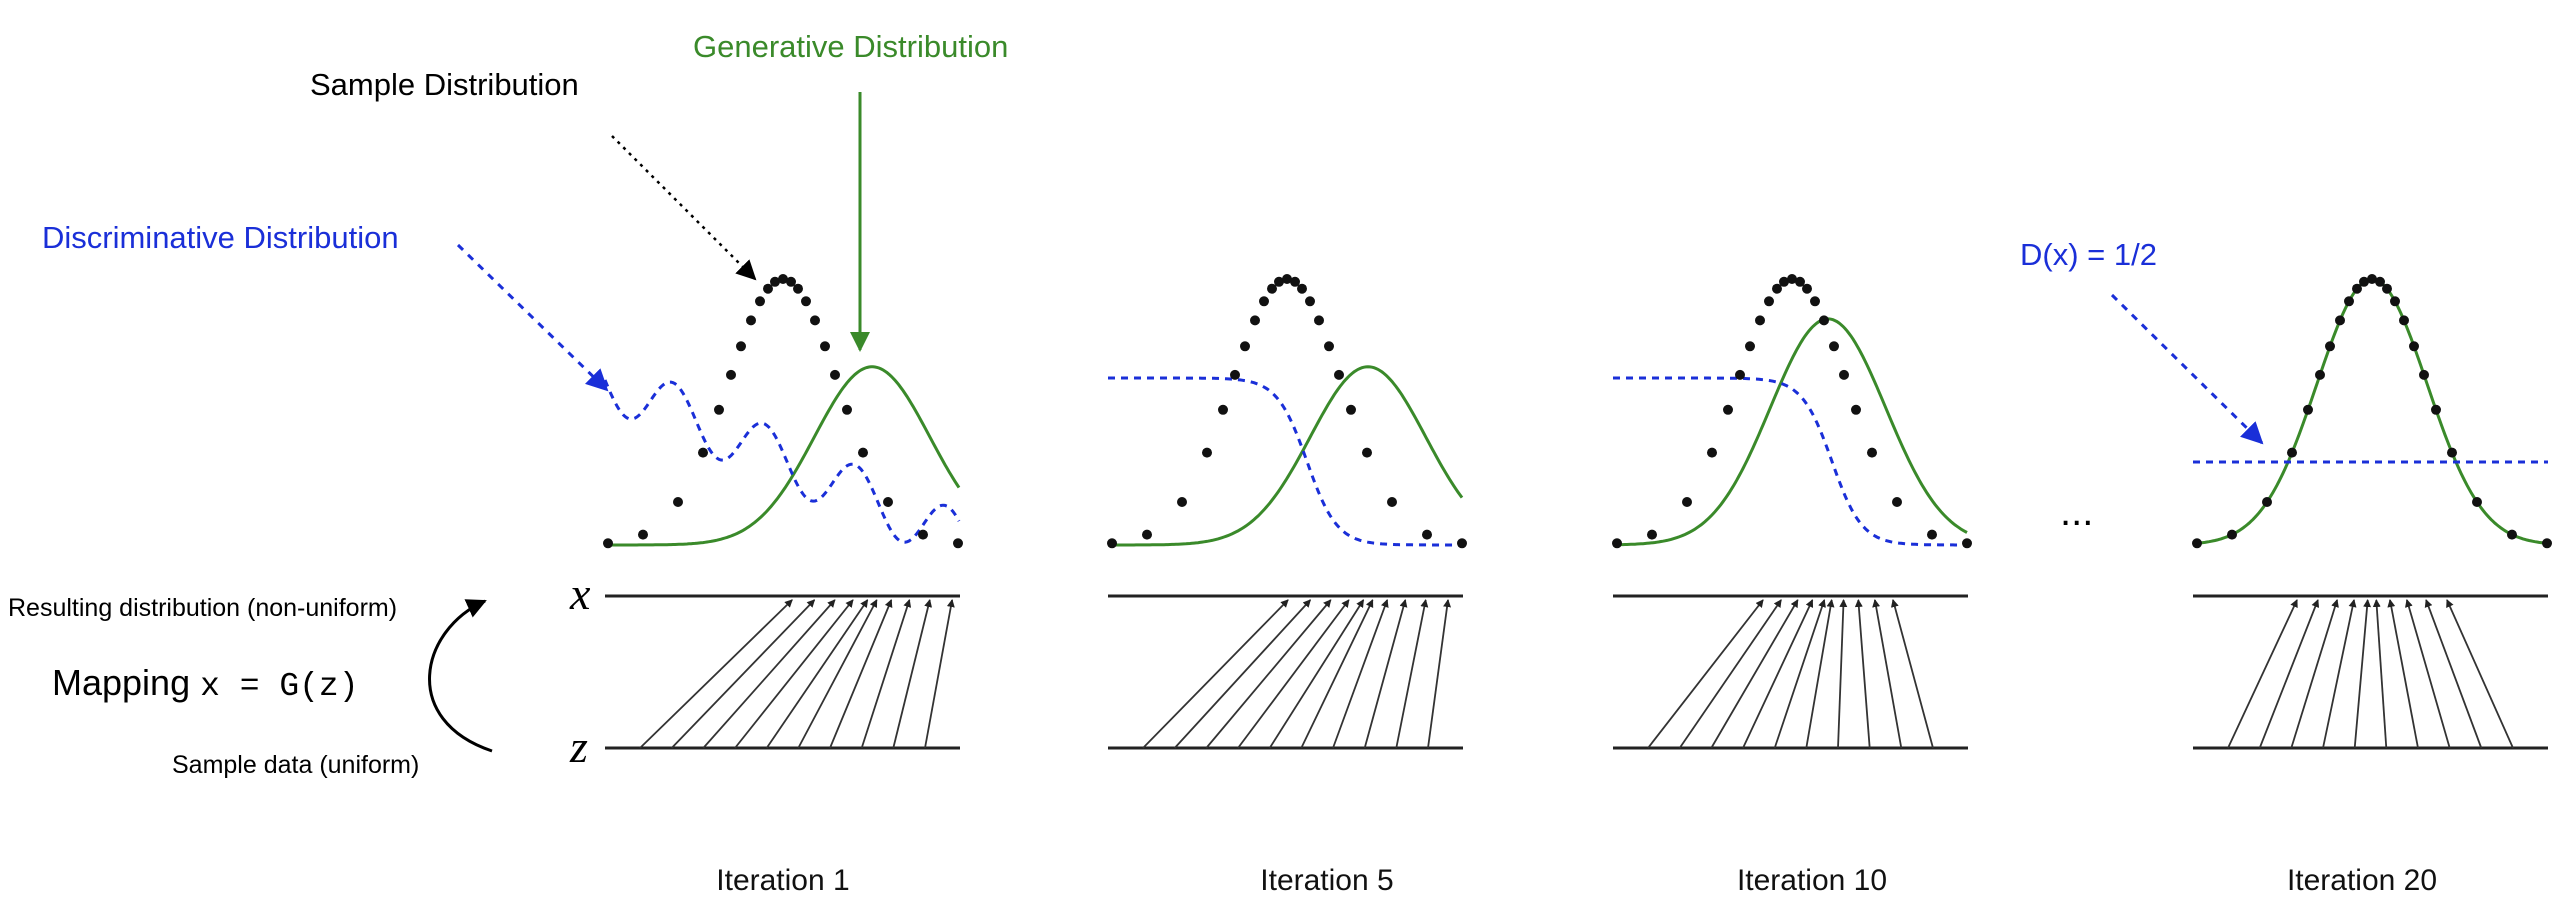 The height and width of the screenshot is (918, 2564). I want to click on iteration-label: Iteration 20, so click(2362, 880).